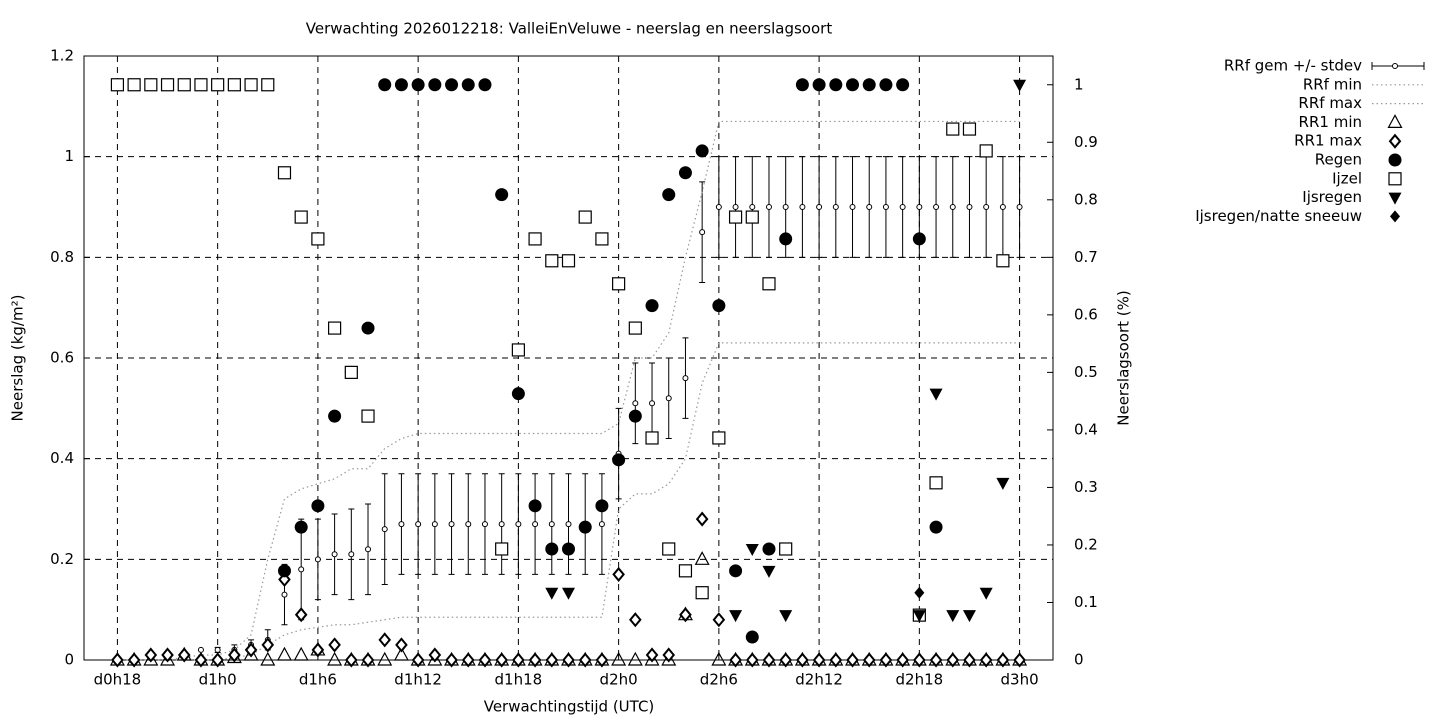  Describe the element at coordinates (69, 156) in the screenshot. I see `y-tick-label: 1` at that location.